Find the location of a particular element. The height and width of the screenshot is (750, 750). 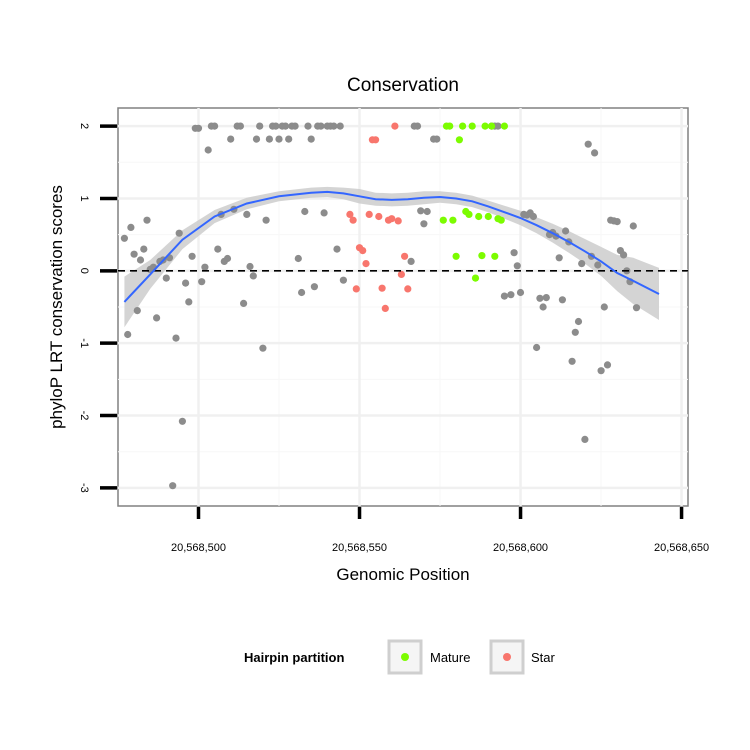

legend-dot-star is located at coordinates (507, 657).